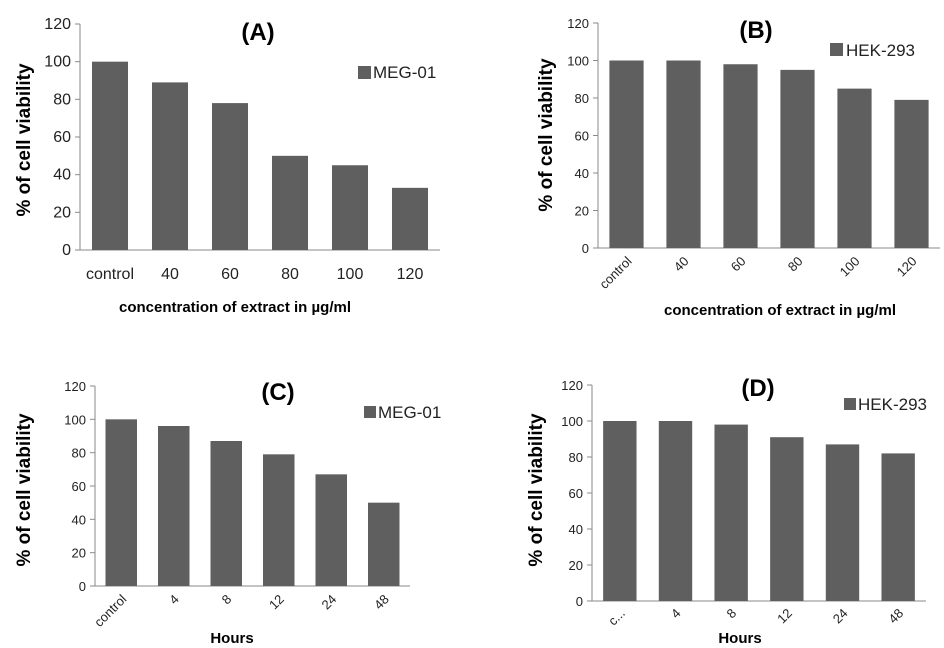 Image resolution: width=944 pixels, height=648 pixels. What do you see at coordinates (755, 30) in the screenshot?
I see `panel-label: (B)` at bounding box center [755, 30].